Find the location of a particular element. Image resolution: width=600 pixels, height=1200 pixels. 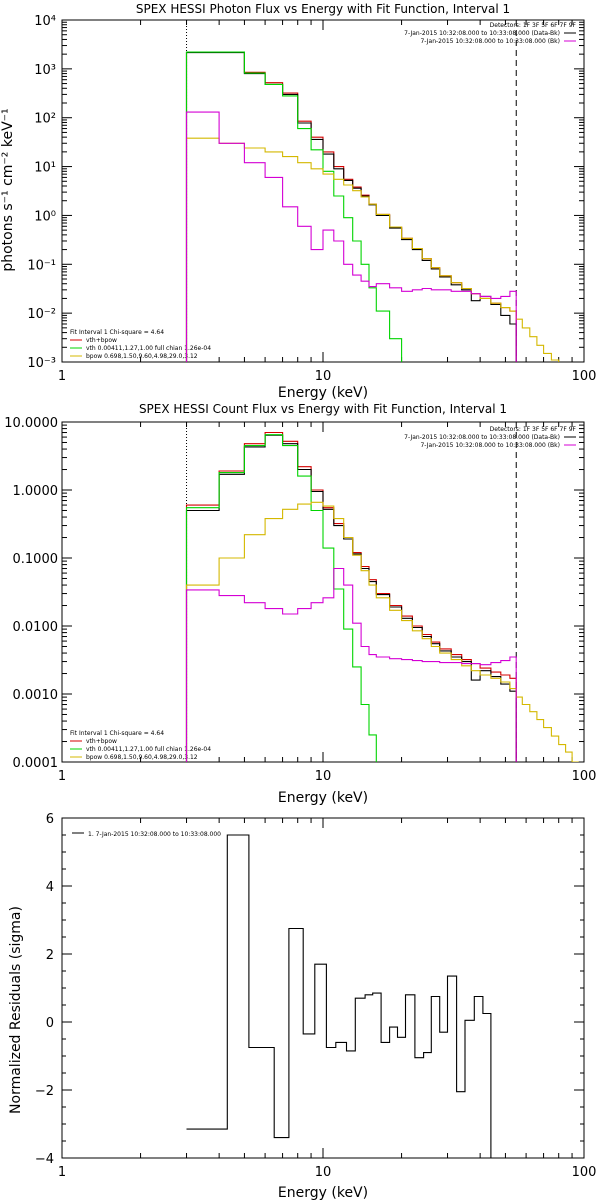

photon-fit-legend-entry-1: vth+bpow is located at coordinates (101, 340).